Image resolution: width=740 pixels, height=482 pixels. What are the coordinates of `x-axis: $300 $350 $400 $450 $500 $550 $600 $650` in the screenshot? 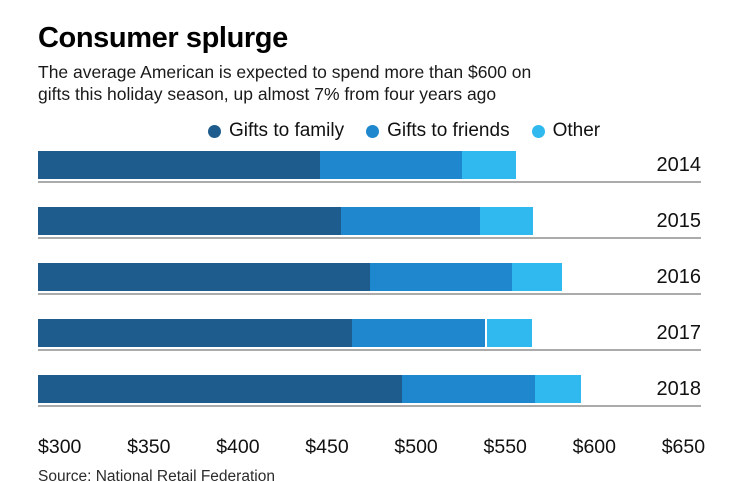 It's located at (371, 448).